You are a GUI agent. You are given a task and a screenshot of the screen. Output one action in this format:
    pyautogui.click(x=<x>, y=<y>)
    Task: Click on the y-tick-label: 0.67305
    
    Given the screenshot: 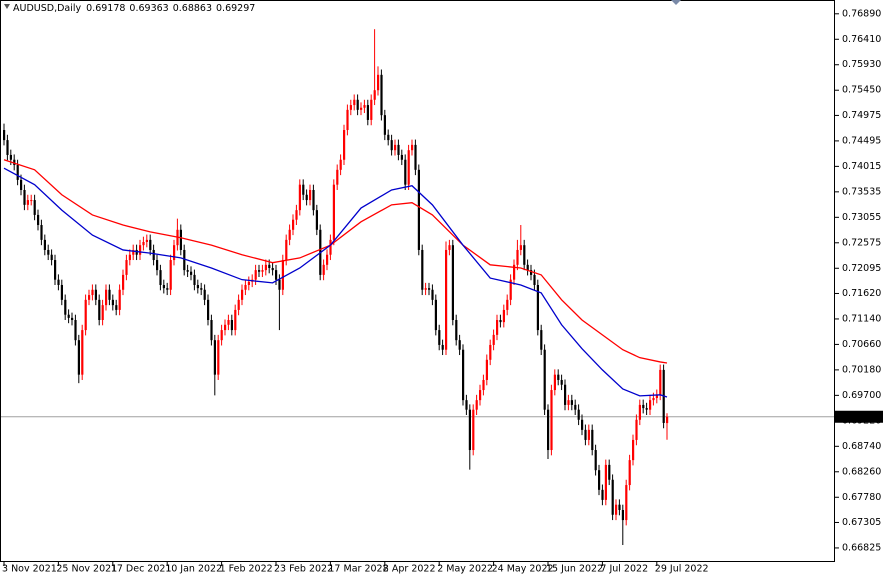 What is the action you would take?
    pyautogui.click(x=861, y=522)
    